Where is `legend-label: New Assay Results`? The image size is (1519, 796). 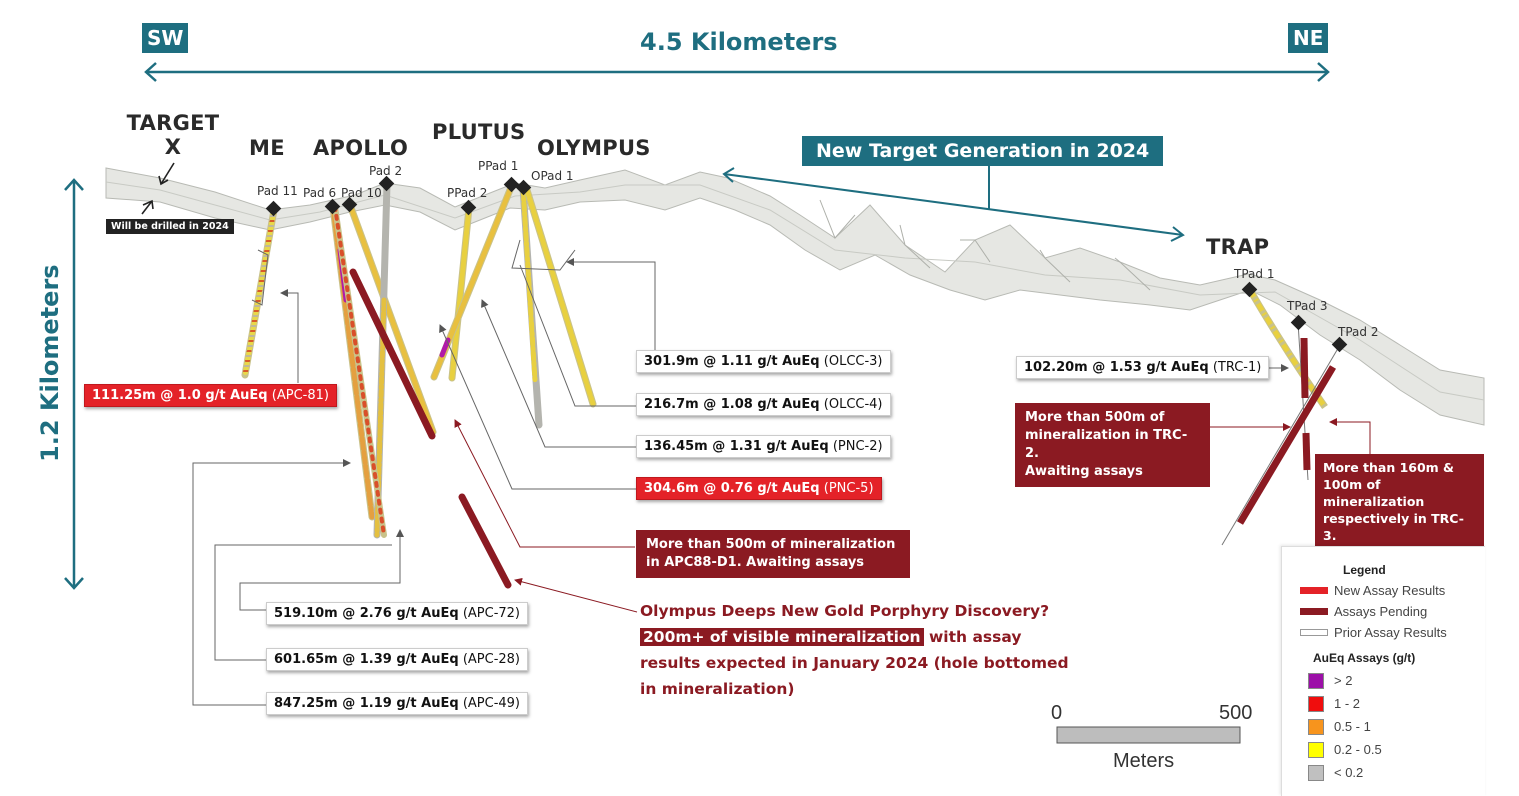 legend-label: New Assay Results is located at coordinates (1390, 590).